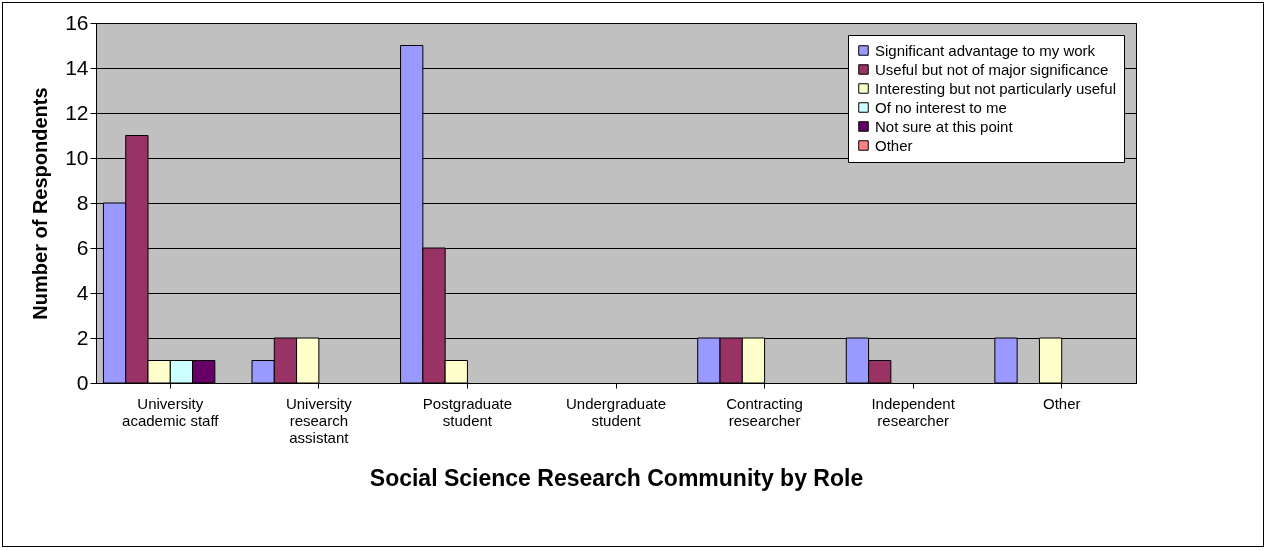 Image resolution: width=1268 pixels, height=551 pixels. I want to click on legend-label: Other, so click(894, 145).